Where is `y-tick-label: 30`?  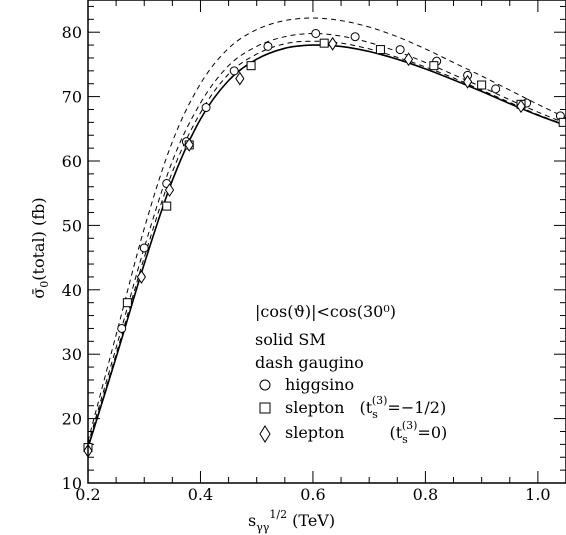
y-tick-label: 30 is located at coordinates (72, 354).